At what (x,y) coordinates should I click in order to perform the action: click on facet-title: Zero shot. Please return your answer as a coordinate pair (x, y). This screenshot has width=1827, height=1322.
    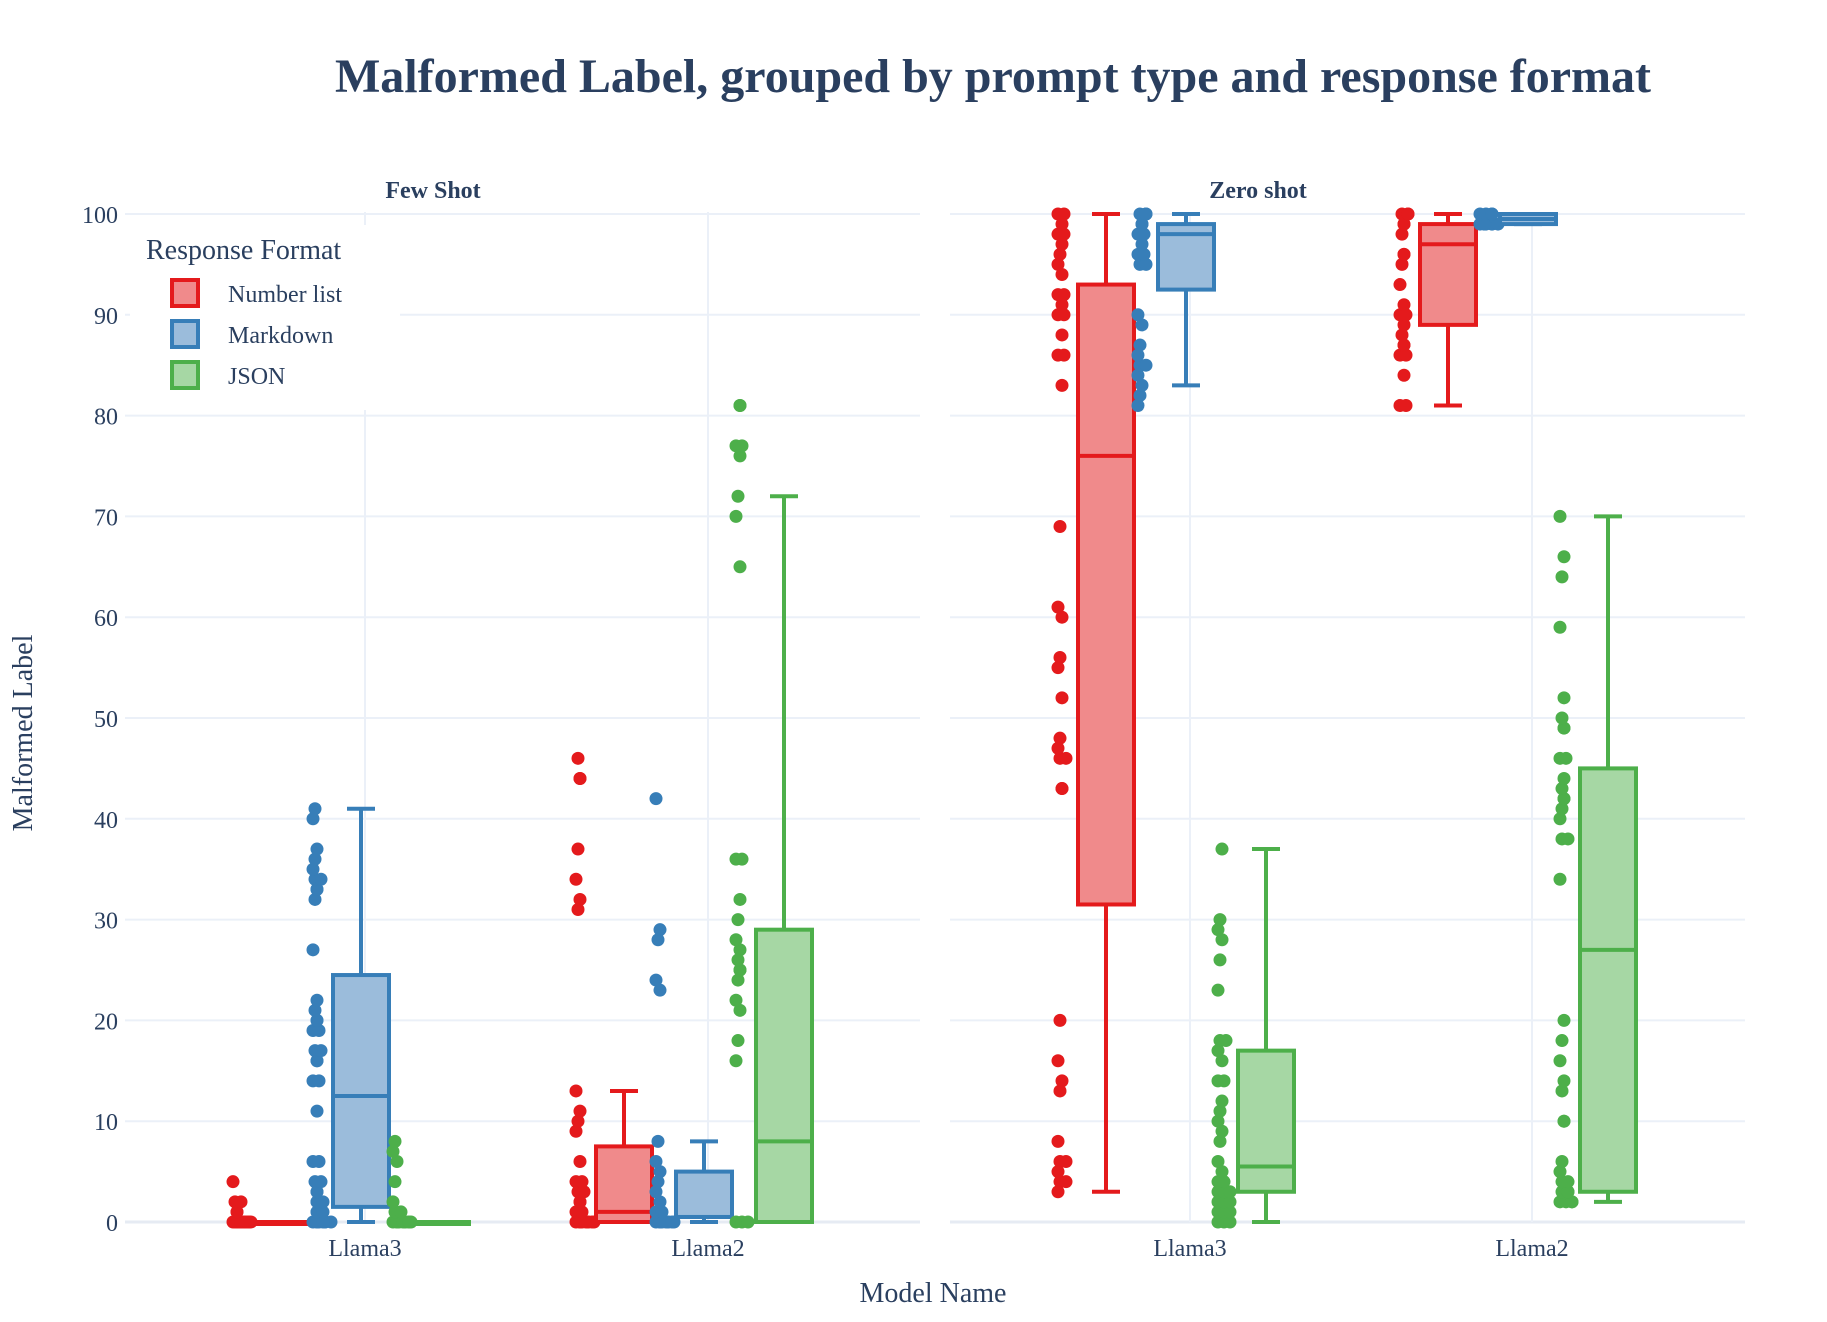
    Looking at the image, I should click on (1258, 191).